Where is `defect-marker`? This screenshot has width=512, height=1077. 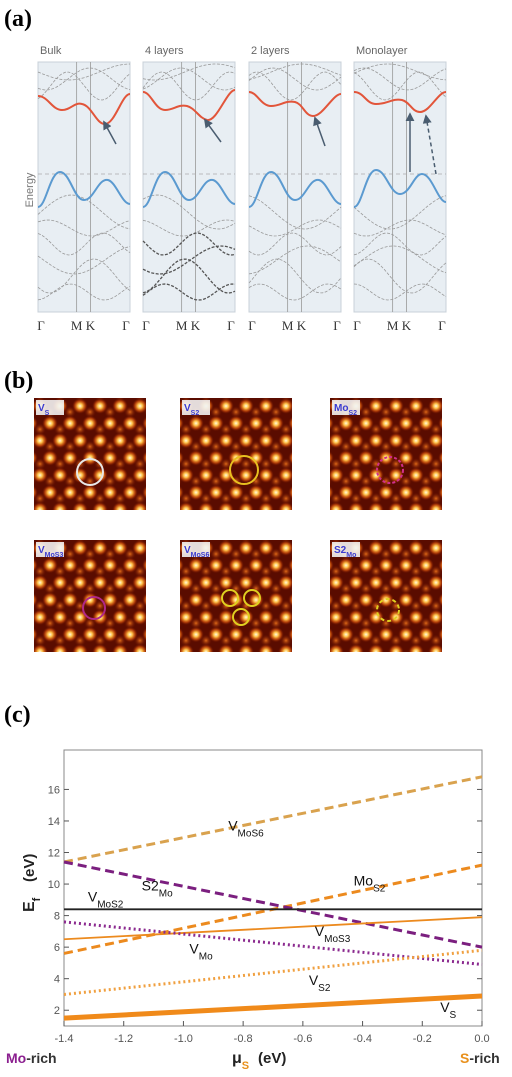
defect-marker is located at coordinates (241, 617).